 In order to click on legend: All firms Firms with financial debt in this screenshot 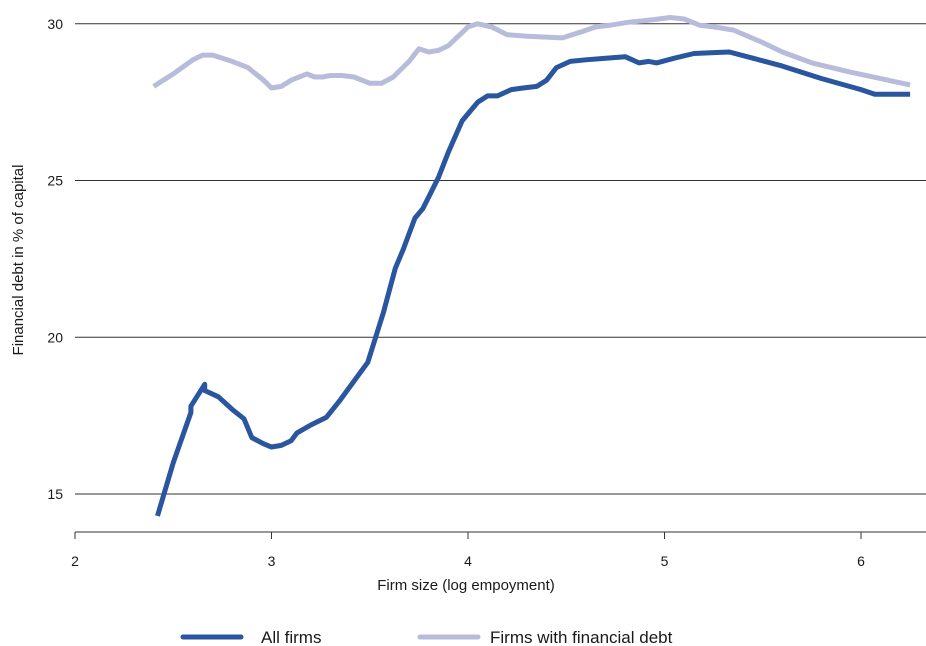, I will do `click(426, 637)`.